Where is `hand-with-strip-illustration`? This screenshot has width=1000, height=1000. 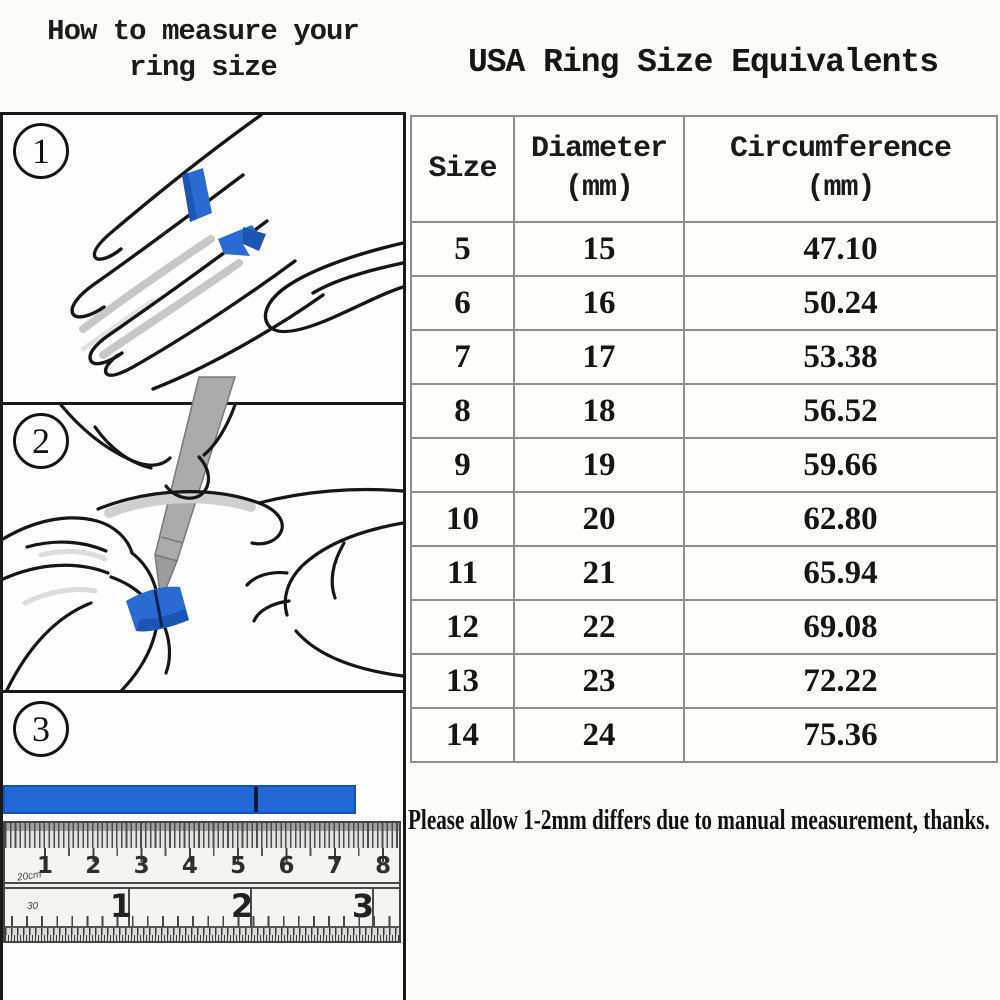 hand-with-strip-illustration is located at coordinates (237, 252).